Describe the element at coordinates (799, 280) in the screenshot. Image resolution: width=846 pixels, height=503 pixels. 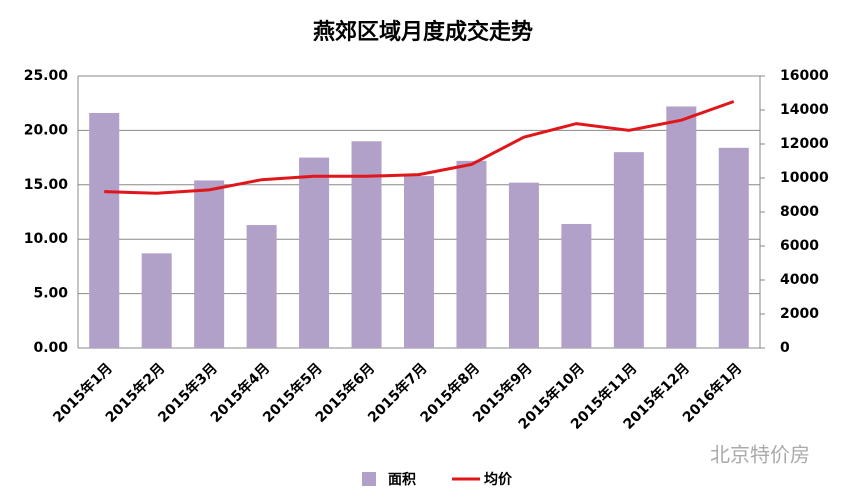
I see `y2-tick-label: 4000` at that location.